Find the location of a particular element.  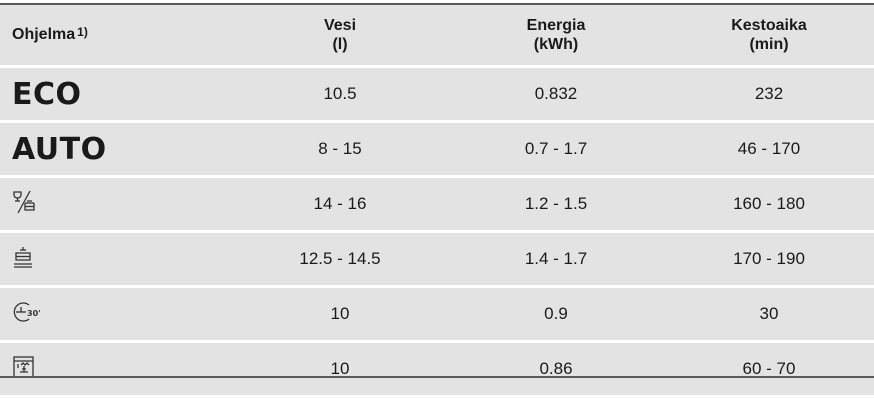

header-water-label: Vesi is located at coordinates (340, 25).